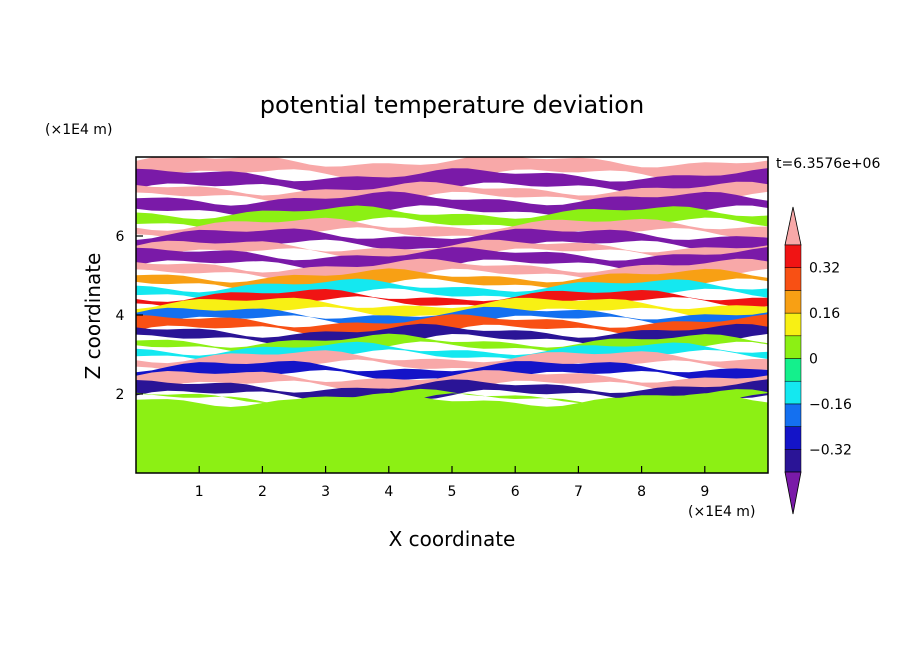  What do you see at coordinates (93, 316) in the screenshot?
I see `y-axis-label: Z coordinate` at bounding box center [93, 316].